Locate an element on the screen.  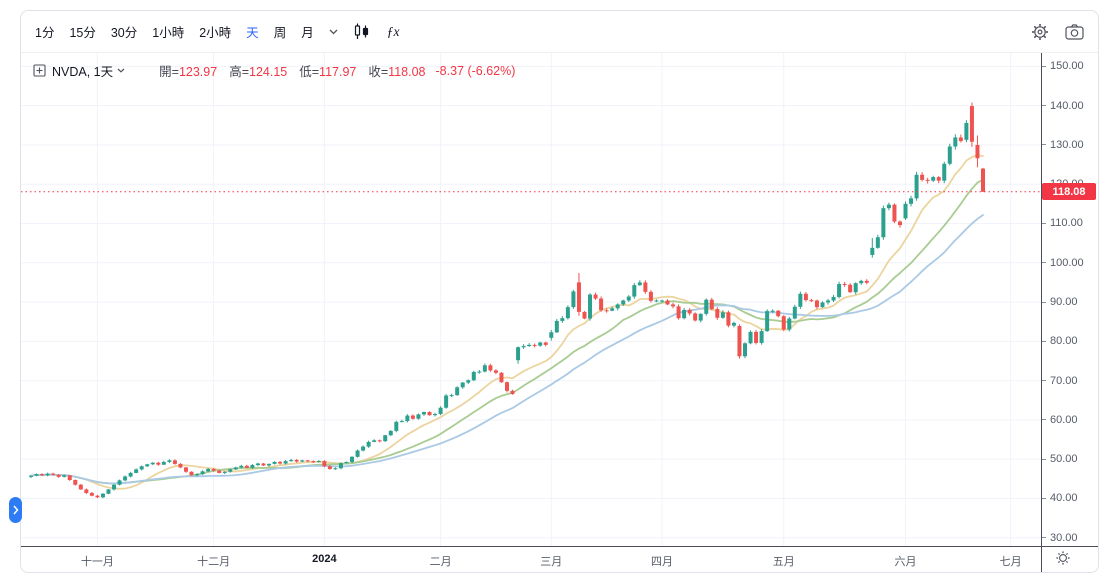
interval-button-2小時: 2小時 is located at coordinates (215, 32).